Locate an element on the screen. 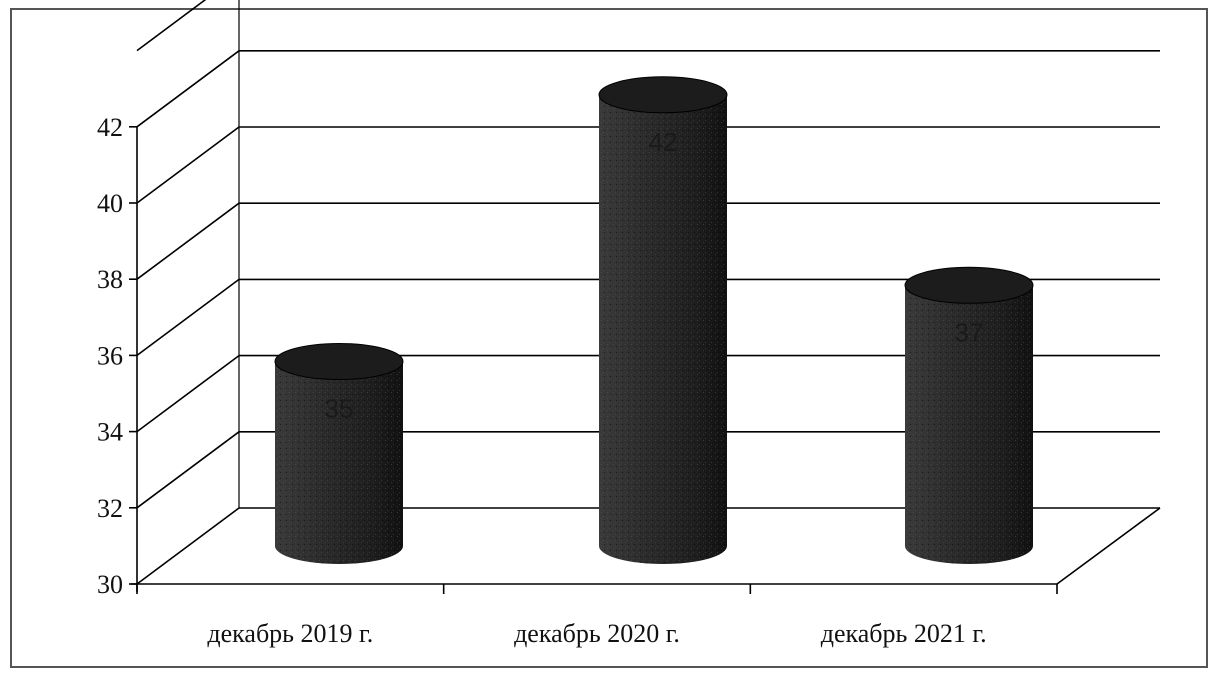  x-category-label: декабрь 2020 г. is located at coordinates (597, 633).